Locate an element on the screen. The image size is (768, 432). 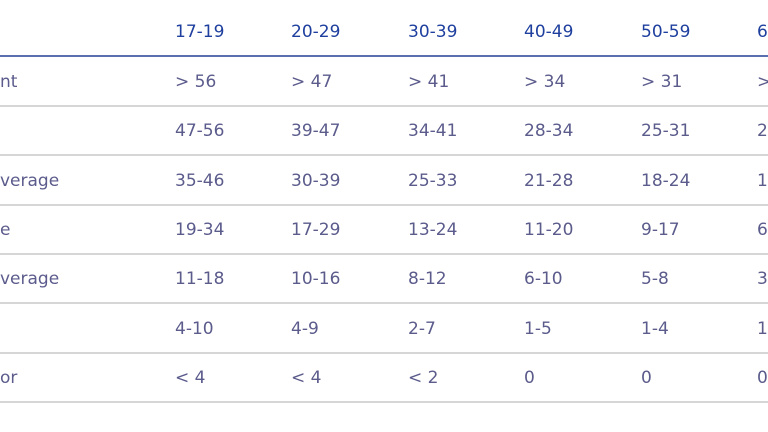
table-cell: 18-24 is located at coordinates (666, 180).